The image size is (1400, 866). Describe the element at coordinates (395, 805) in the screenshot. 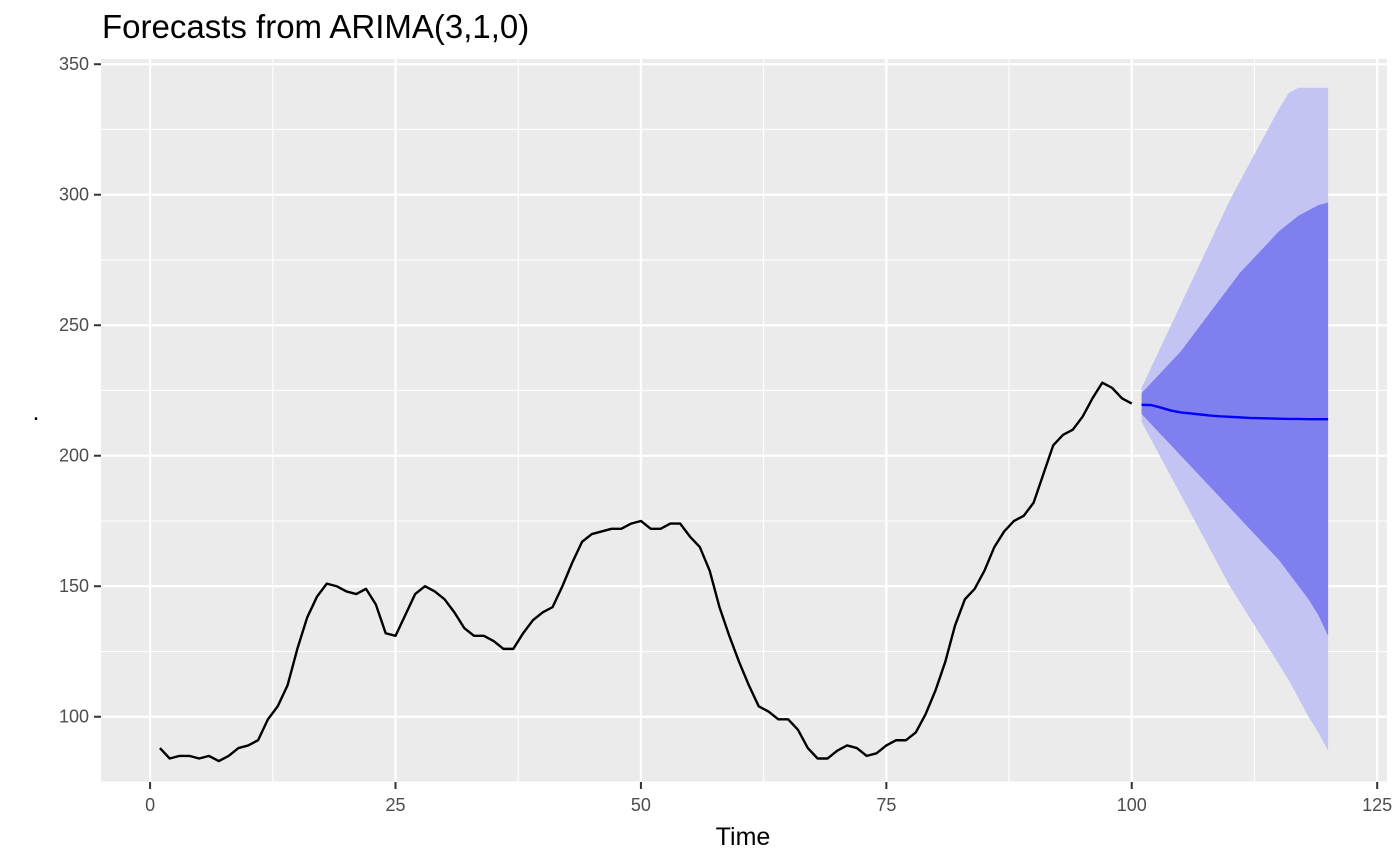

I see `x-tick-label: 25` at that location.